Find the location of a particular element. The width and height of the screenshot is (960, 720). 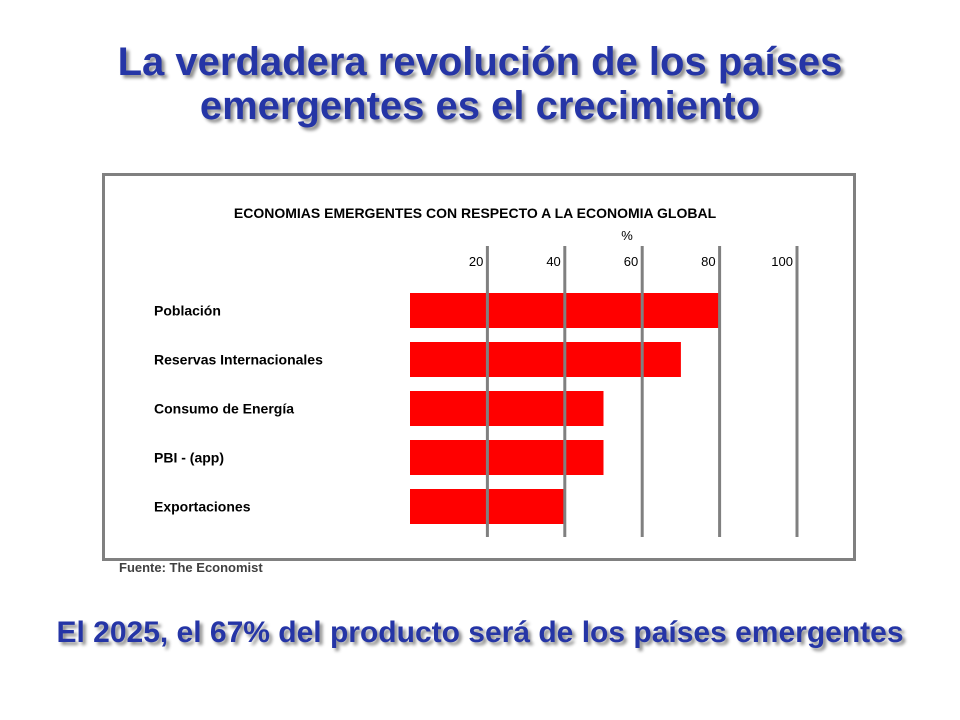

grid-lines is located at coordinates (642, 391).